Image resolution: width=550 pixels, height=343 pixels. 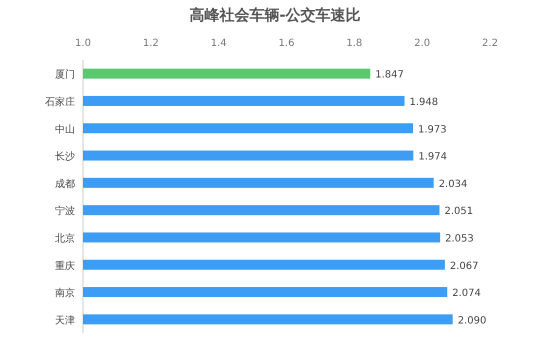 I want to click on x-tick-label: 1.0, so click(x=83, y=43).